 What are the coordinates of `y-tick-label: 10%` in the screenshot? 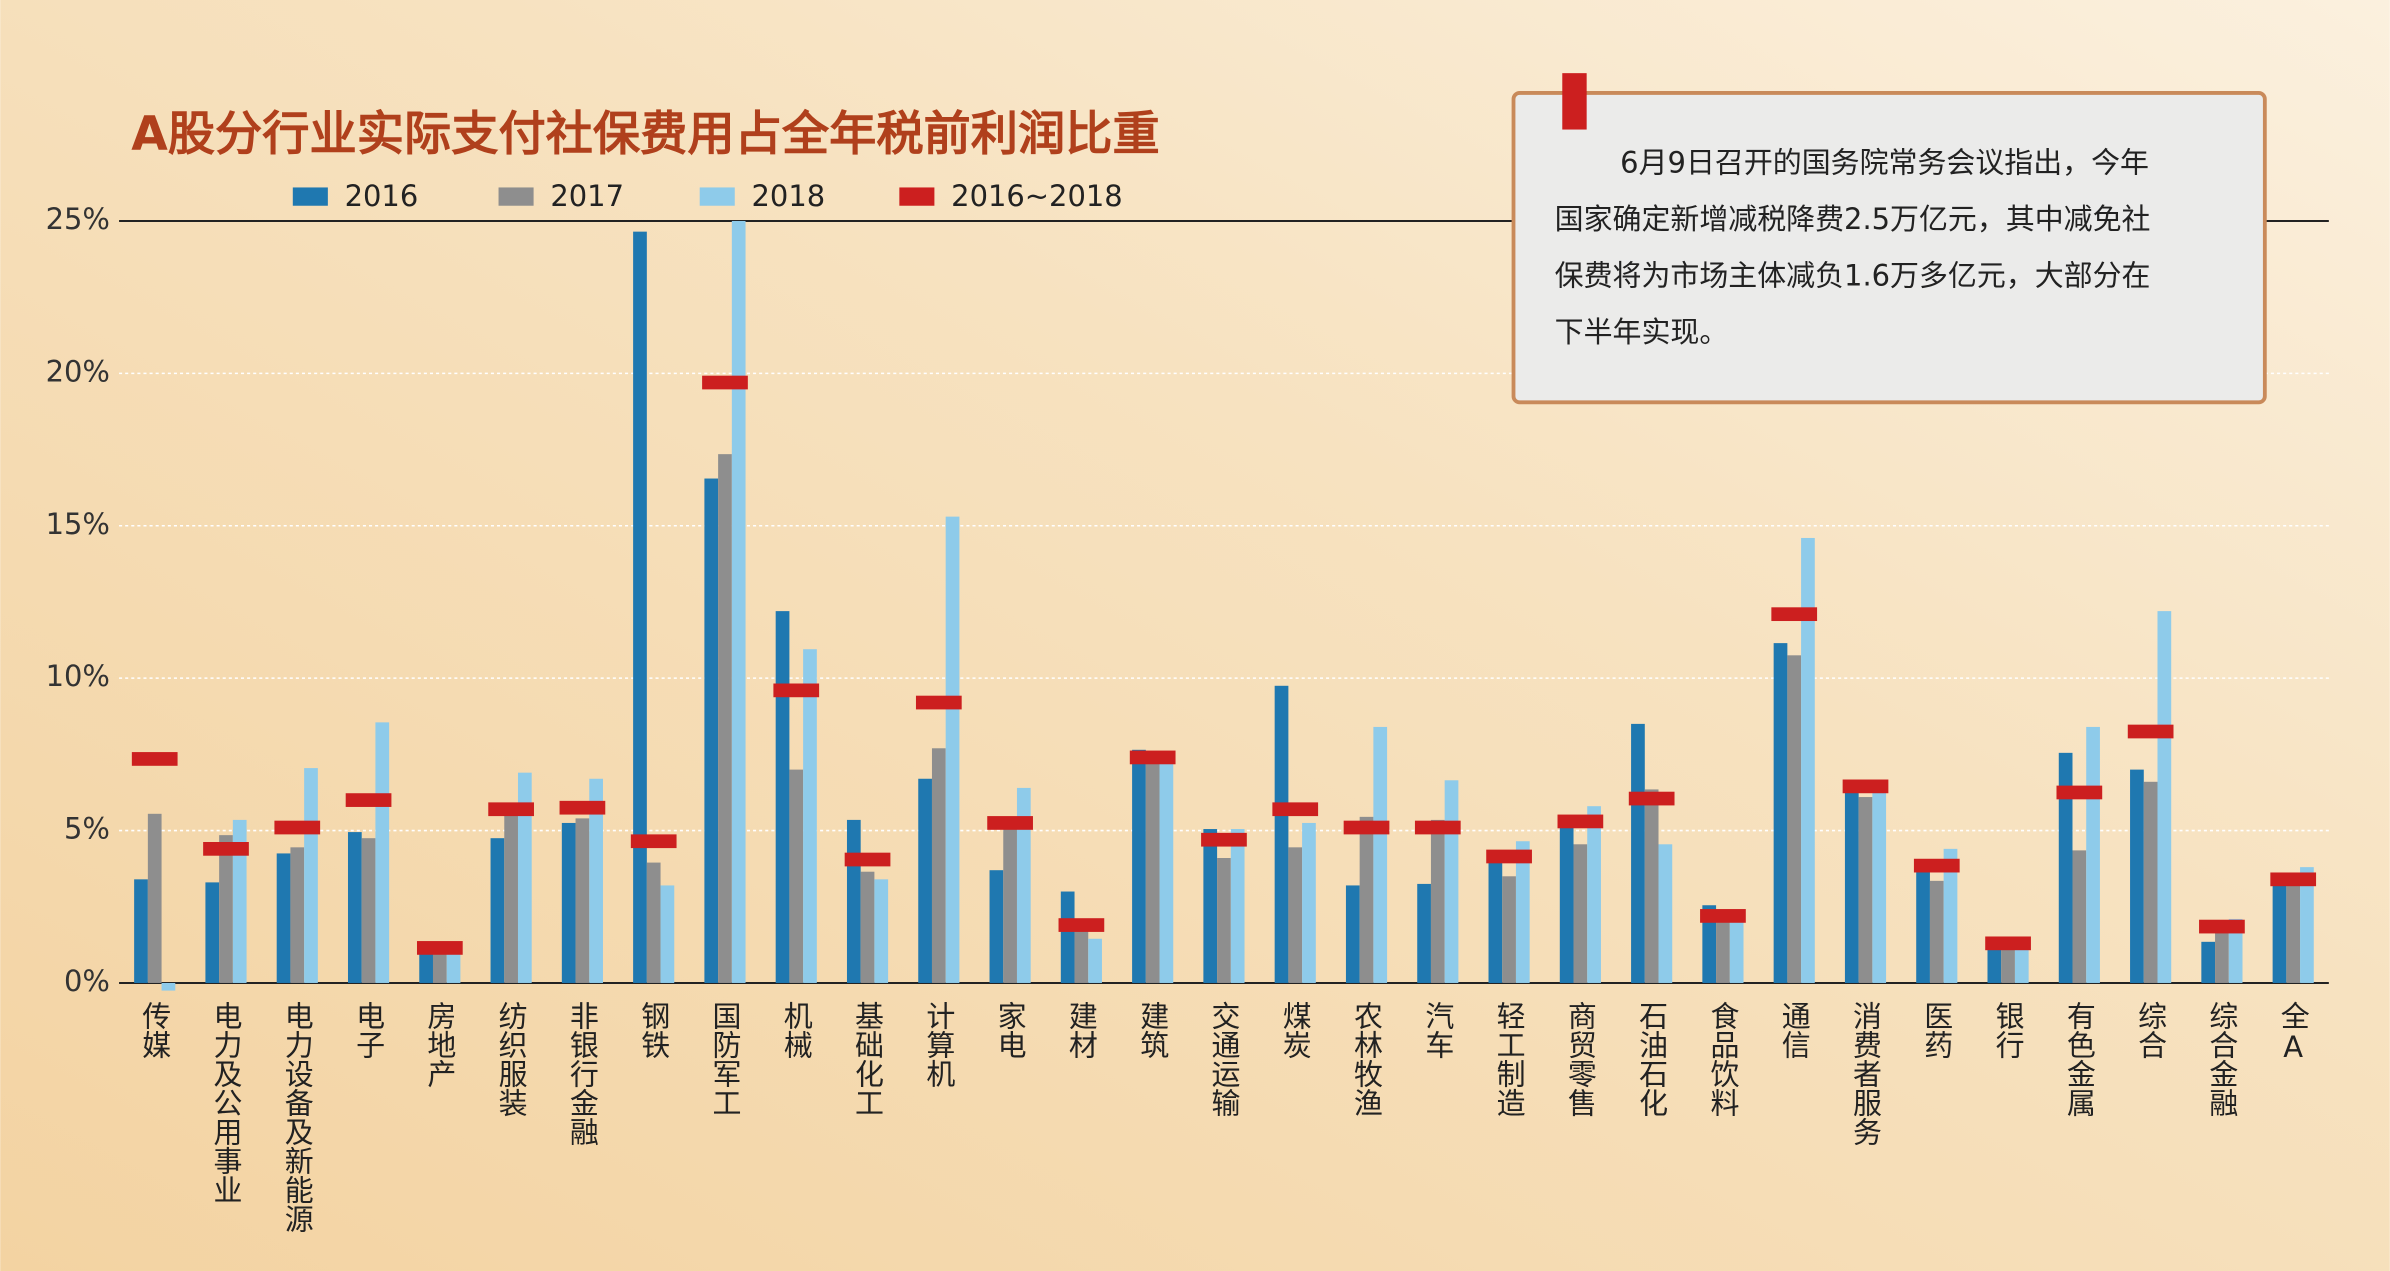 It's located at (78, 676).